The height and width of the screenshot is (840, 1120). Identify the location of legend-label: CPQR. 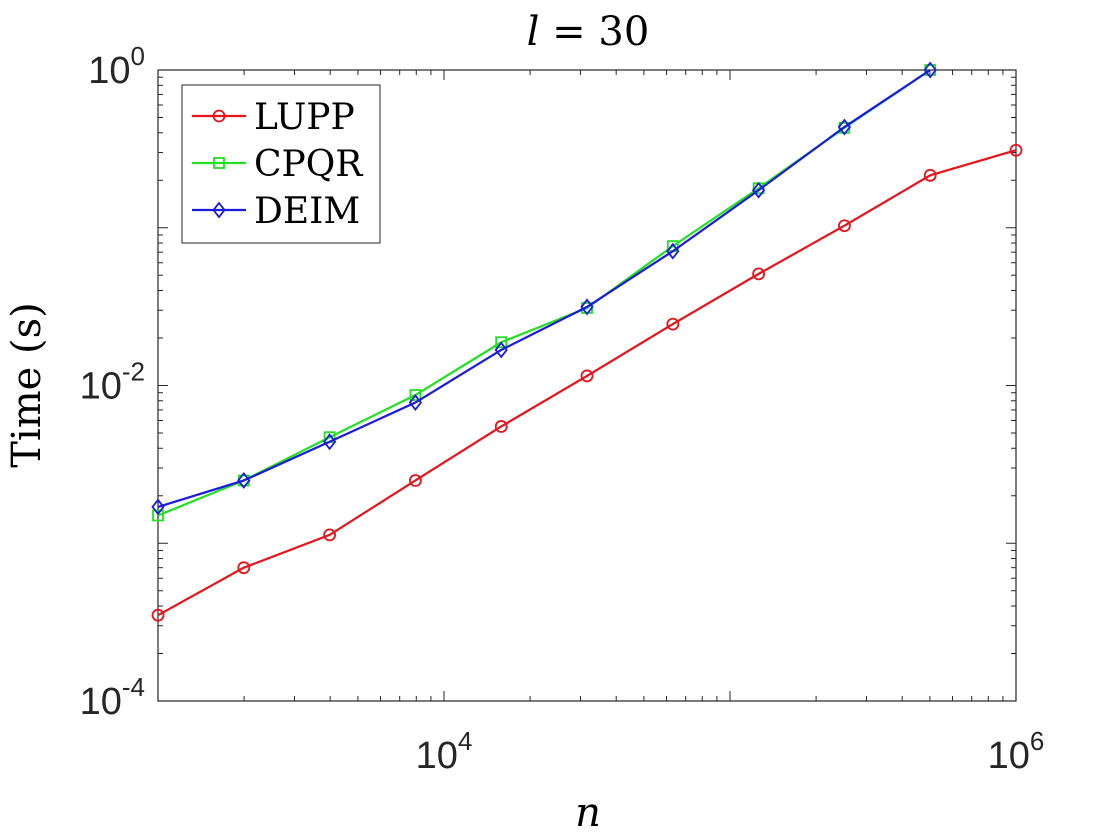
(308, 164).